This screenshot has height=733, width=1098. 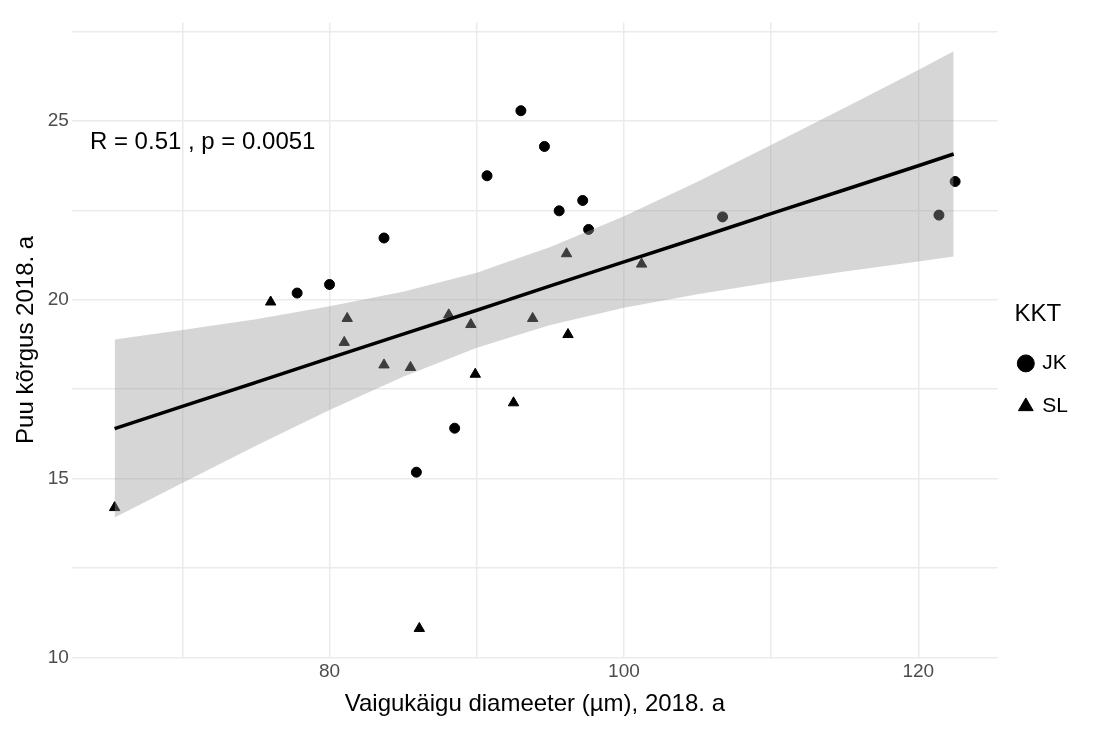 What do you see at coordinates (58, 656) in the screenshot?
I see `y-tick-label: 10` at bounding box center [58, 656].